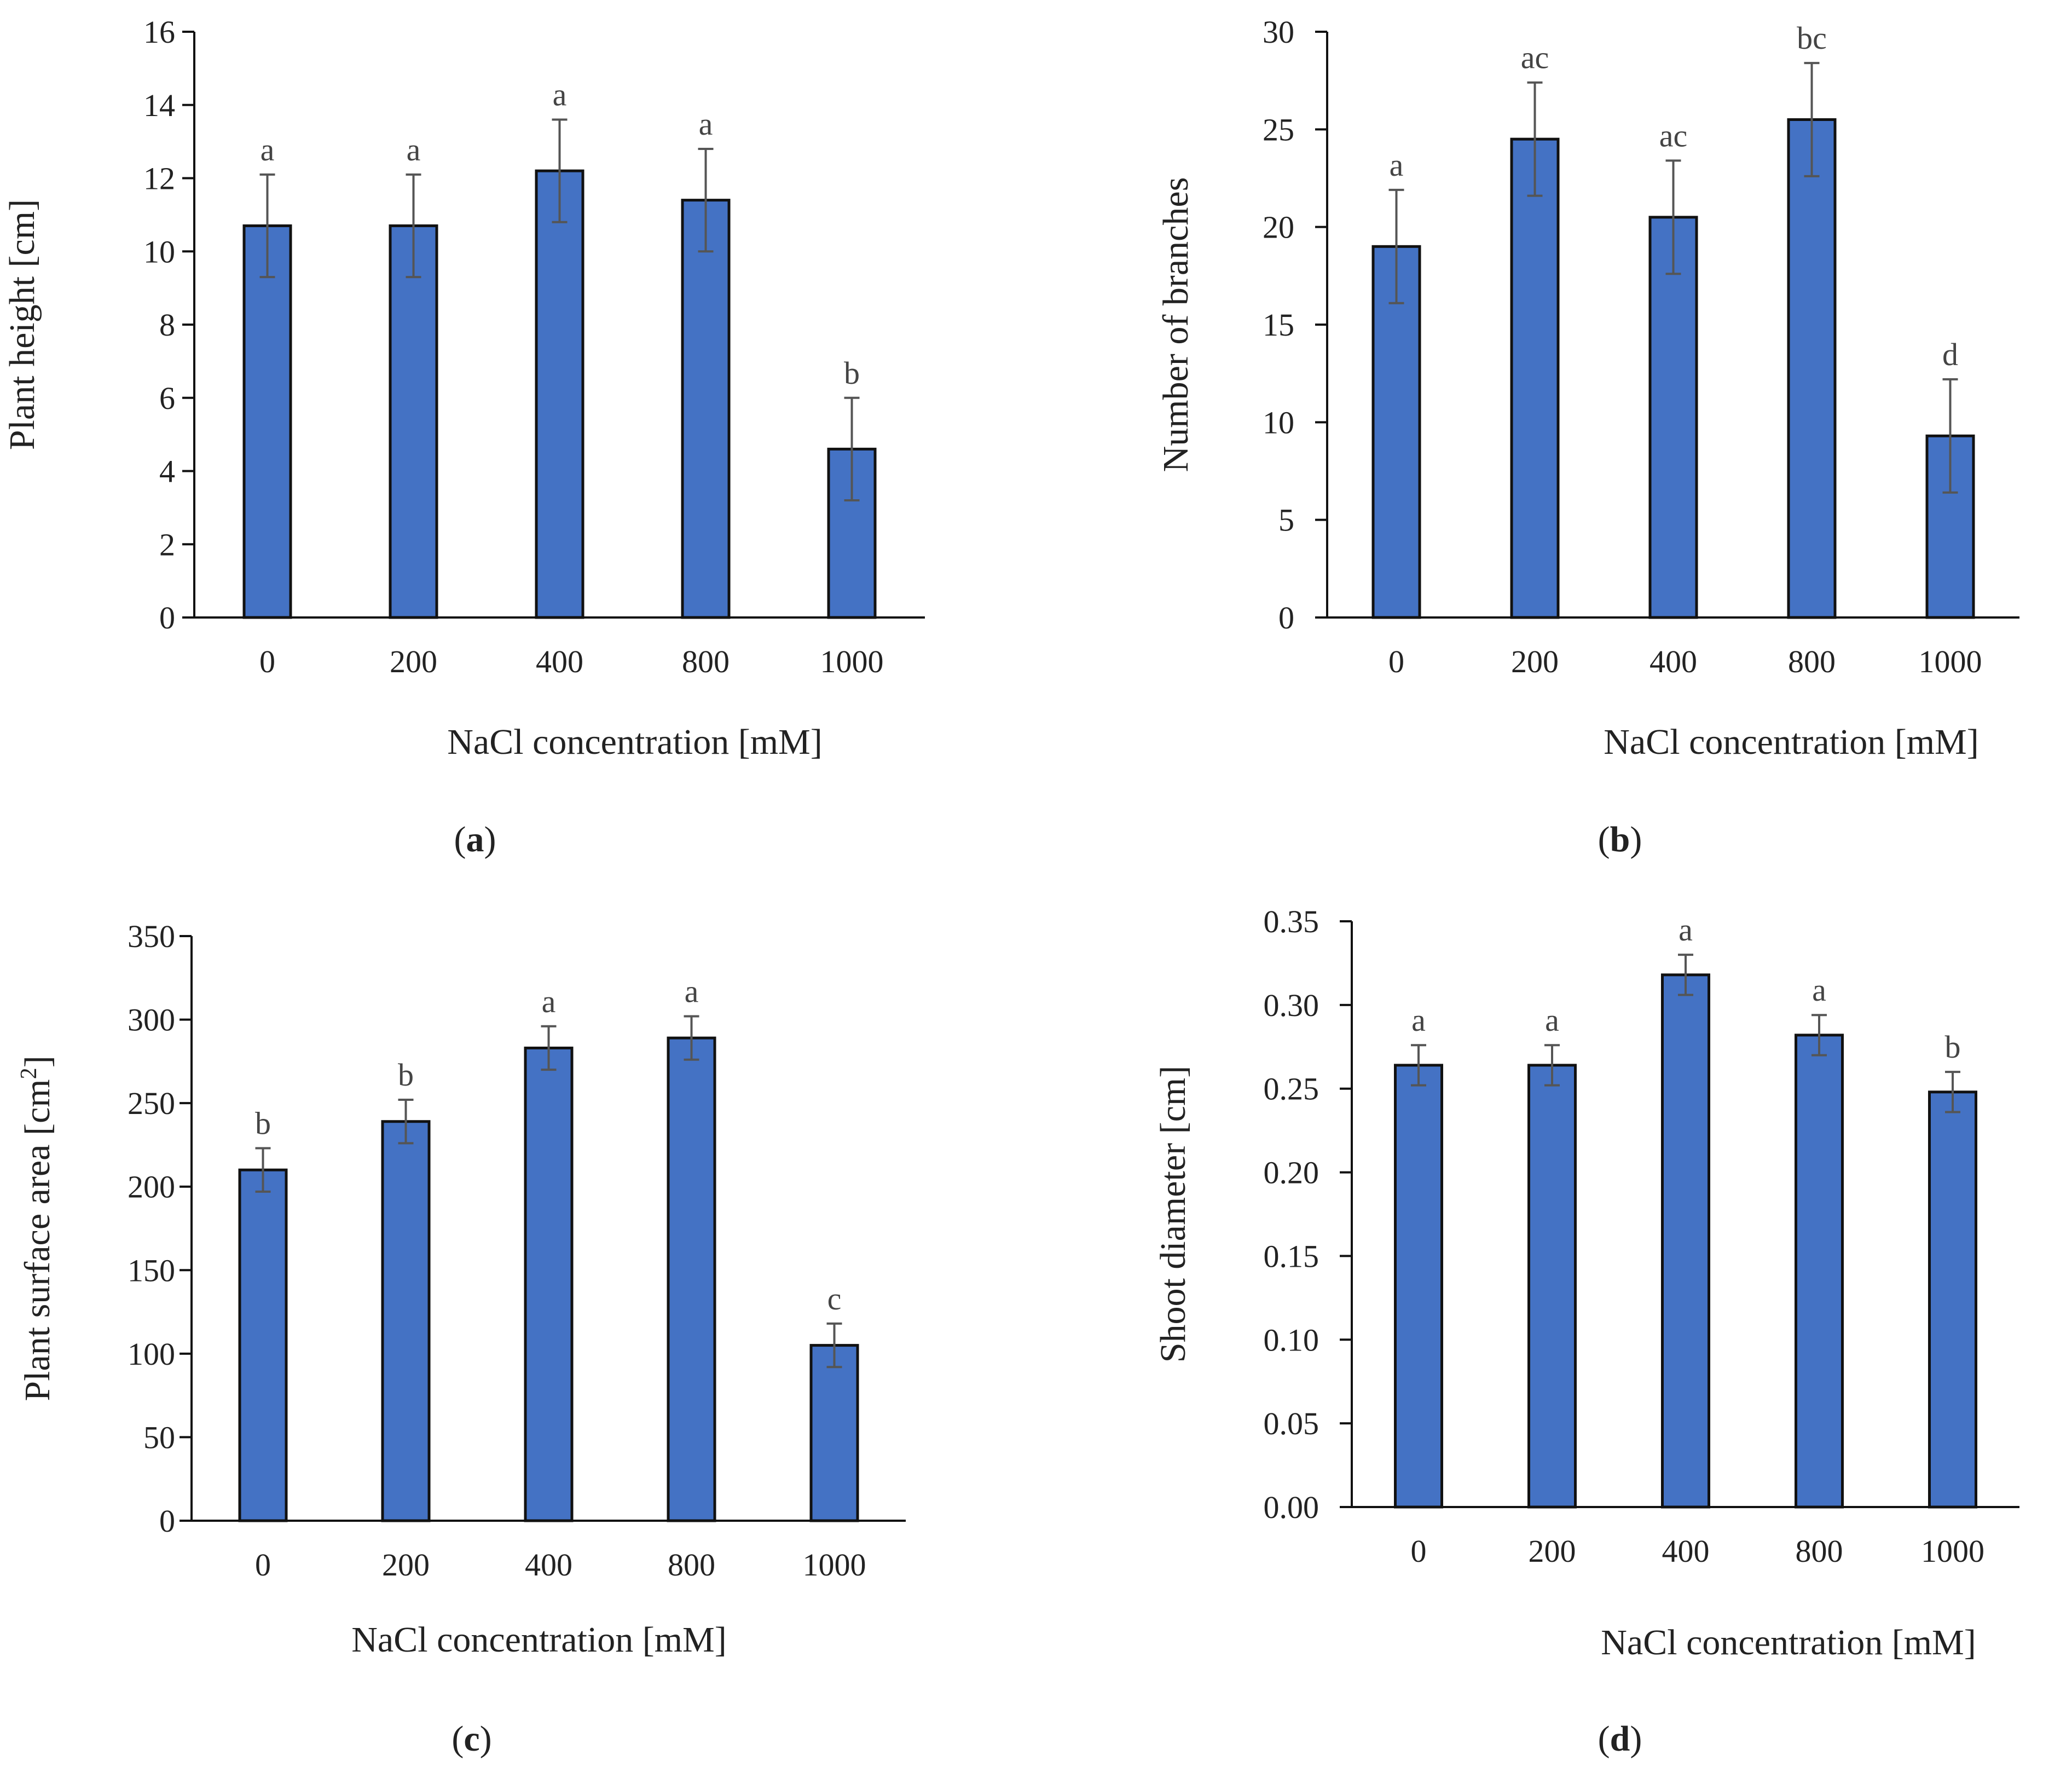 The width and height of the screenshot is (2072, 1778). Describe the element at coordinates (1291, 1423) in the screenshot. I see `y-tick-label: 0.05` at that location.